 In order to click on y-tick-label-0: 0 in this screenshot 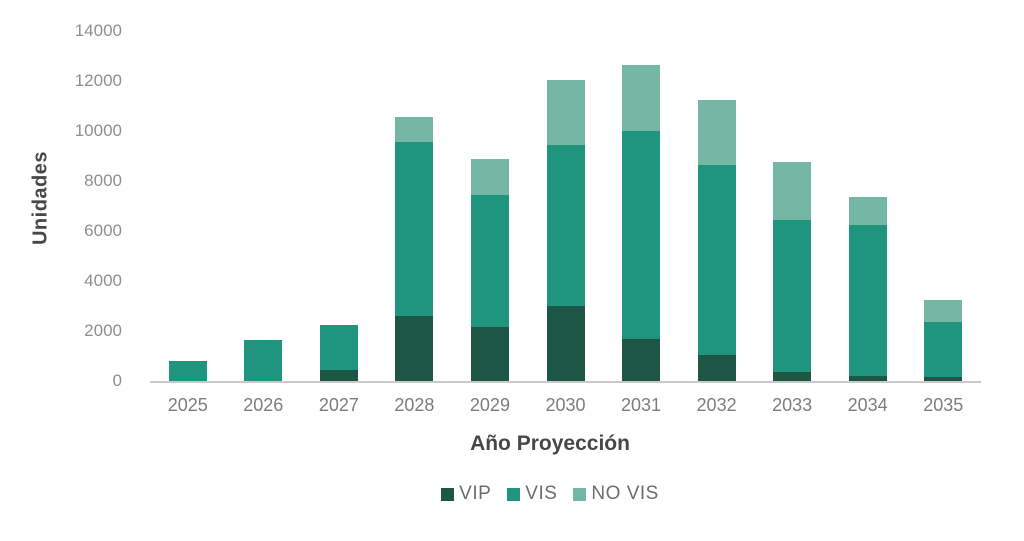, I will do `click(117, 380)`.